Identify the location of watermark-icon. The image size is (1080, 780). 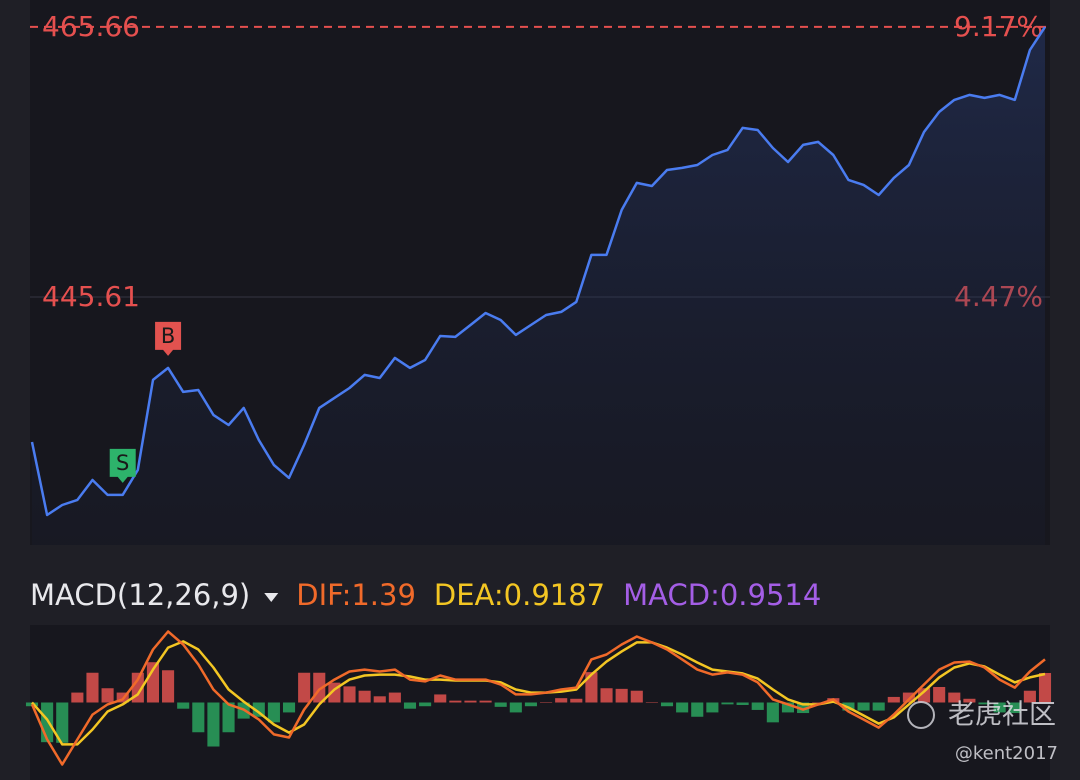
(921, 715).